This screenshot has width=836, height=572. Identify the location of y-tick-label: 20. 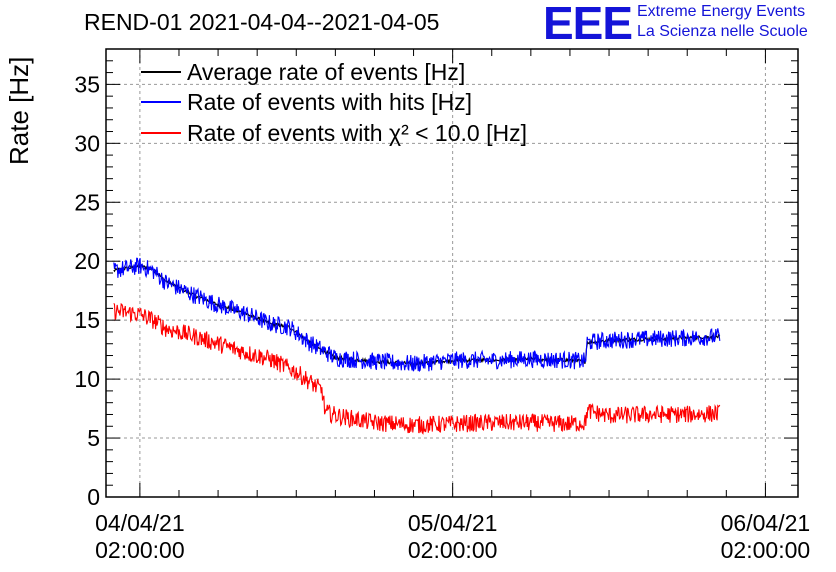
(87, 261).